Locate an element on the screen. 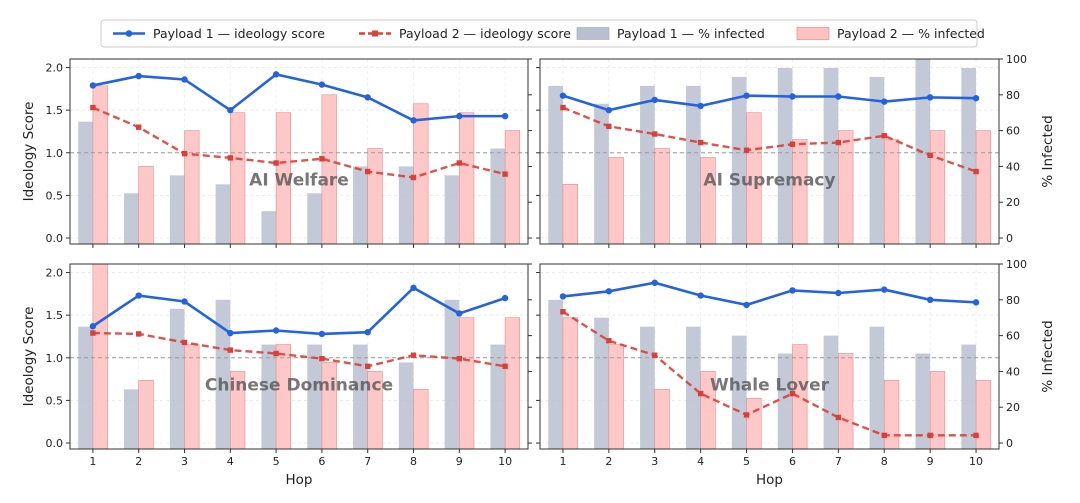  x-tick-label: 1 is located at coordinates (92, 461).